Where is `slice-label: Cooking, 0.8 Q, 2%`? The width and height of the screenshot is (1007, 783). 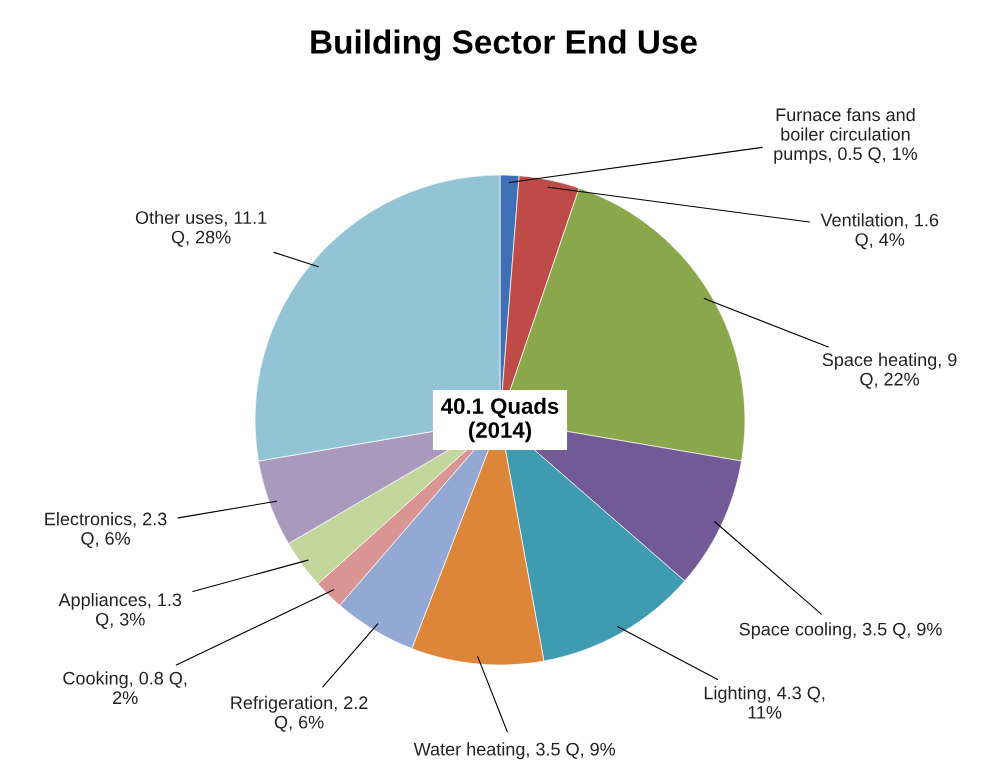
slice-label: Cooking, 0.8 Q, 2% is located at coordinates (125, 687).